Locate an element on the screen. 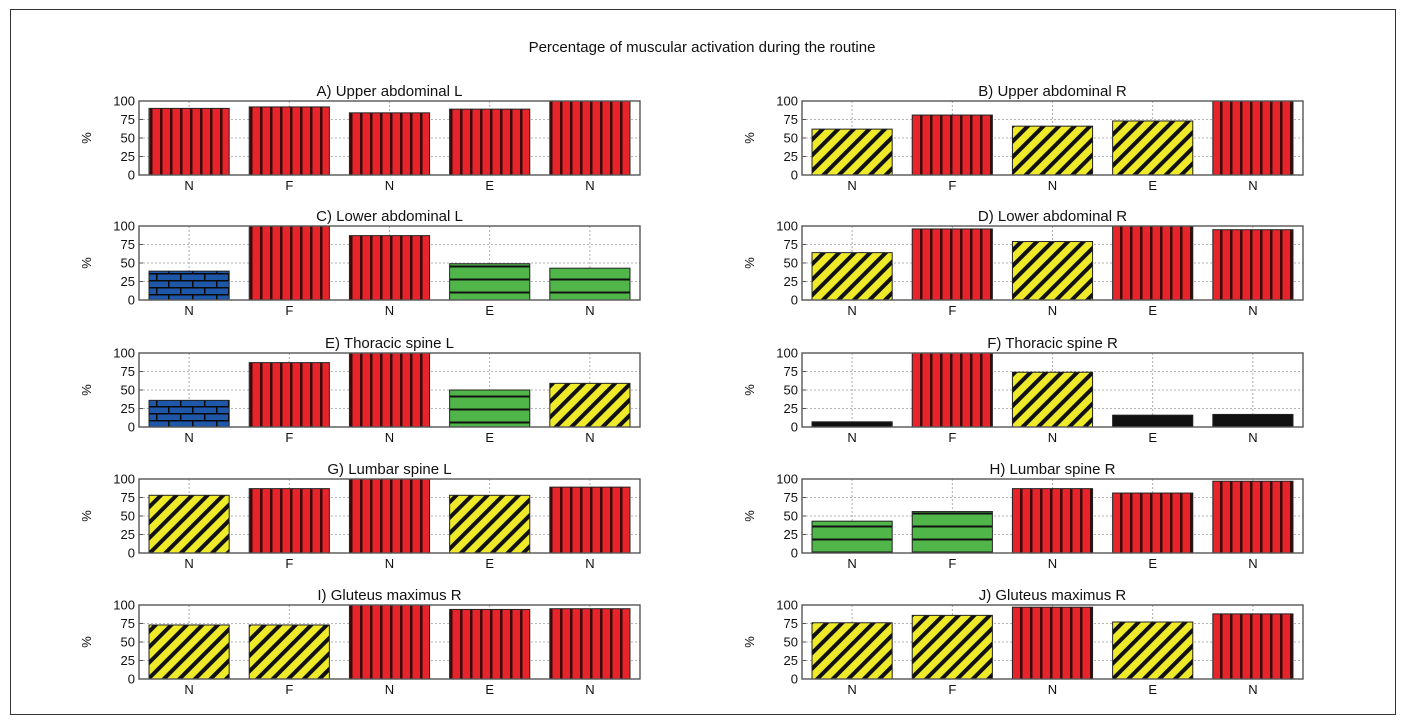  panel-9: 0 25 50 75 100 N F N E N% J) Gluteus maximus R is located at coordinates (1023, 642).